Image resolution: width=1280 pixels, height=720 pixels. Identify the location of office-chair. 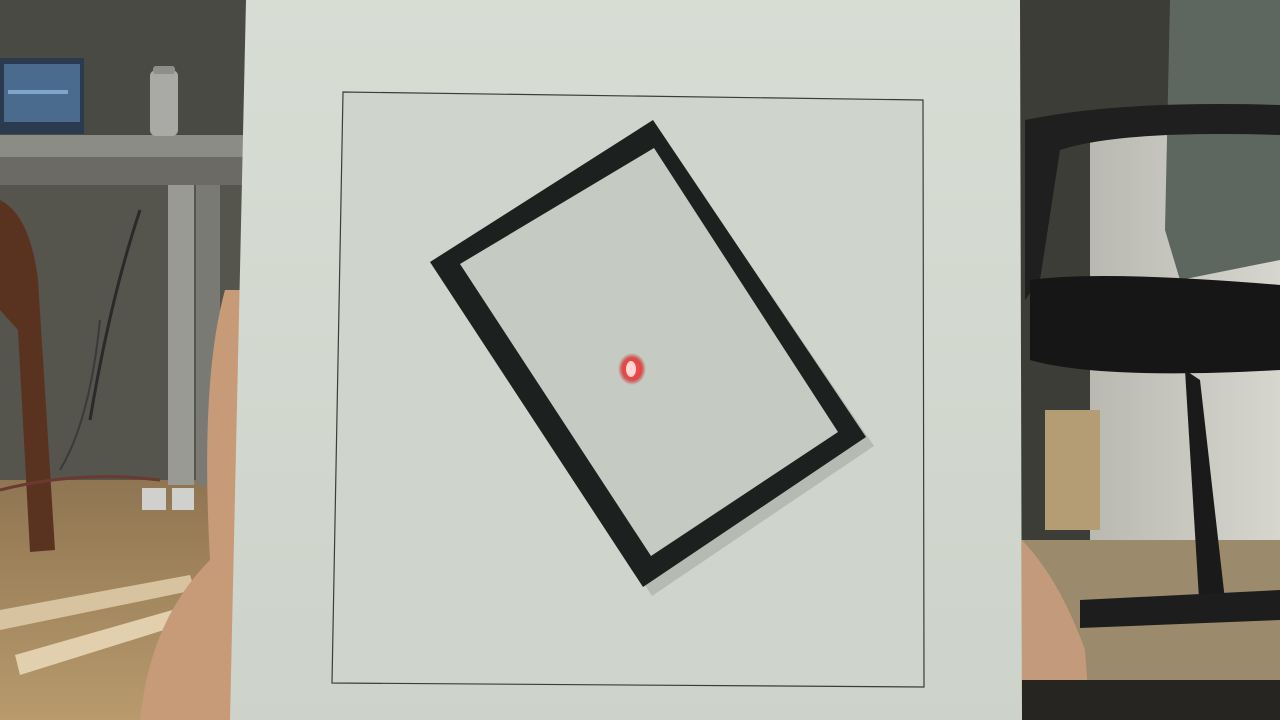
(1152, 202).